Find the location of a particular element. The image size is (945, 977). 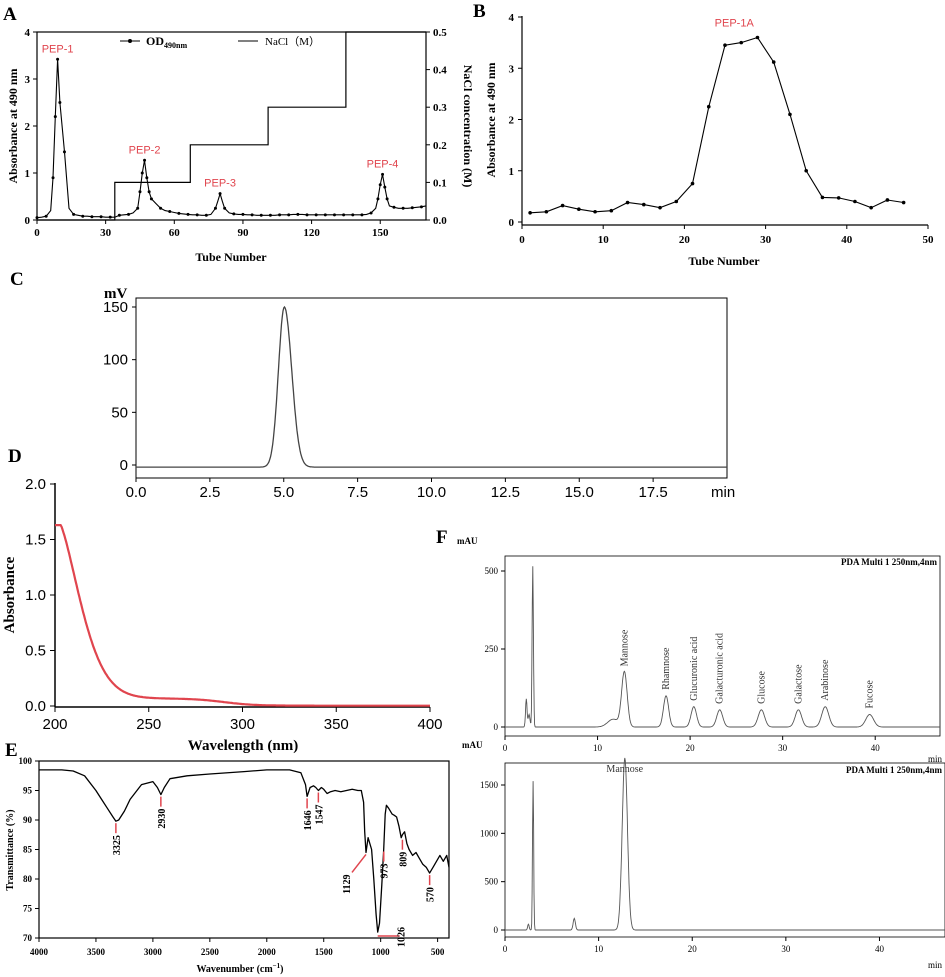

panel-d-x-axis-label: Wavelength (nm) is located at coordinates (243, 746).